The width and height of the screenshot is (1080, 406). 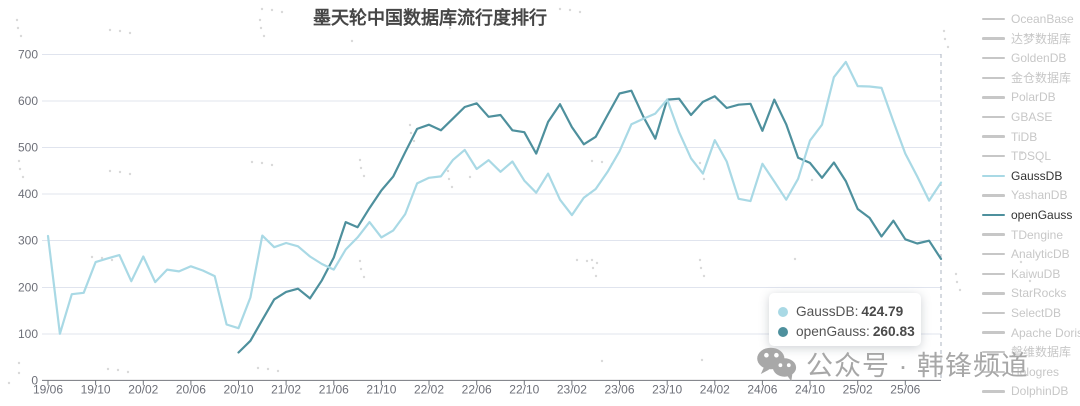 I want to click on svg-text: 700, so click(x=28, y=54).